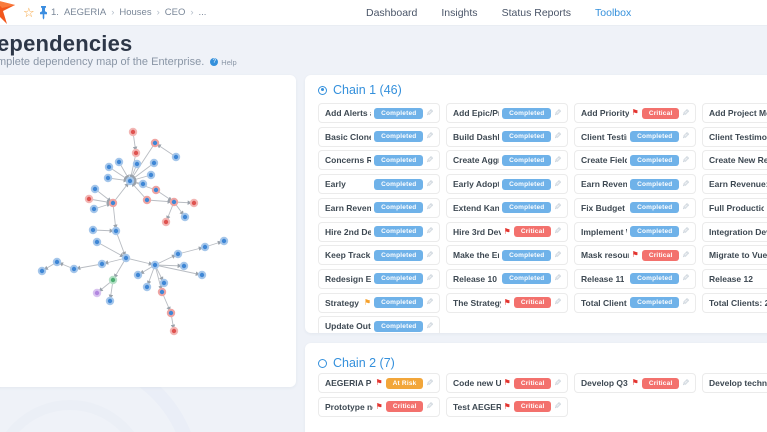 The height and width of the screenshot is (432, 767). What do you see at coordinates (507, 383) in the screenshot?
I see `task-card: Code new UI fo...⚑Critical✎` at bounding box center [507, 383].